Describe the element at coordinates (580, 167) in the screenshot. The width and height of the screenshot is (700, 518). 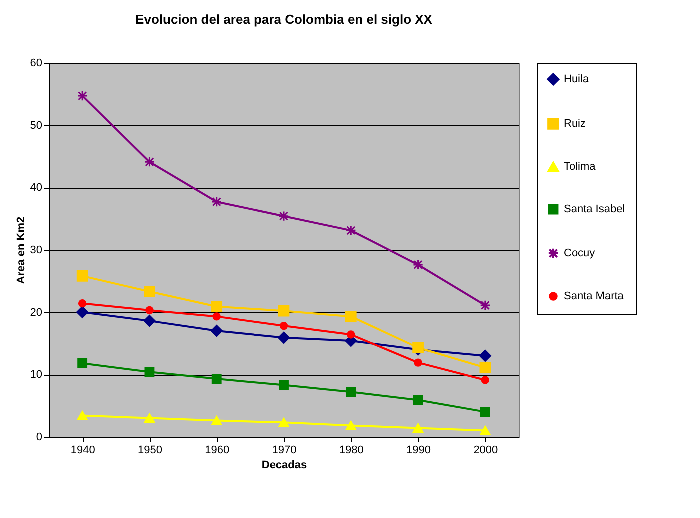
I see `legend-label: Tolima` at that location.